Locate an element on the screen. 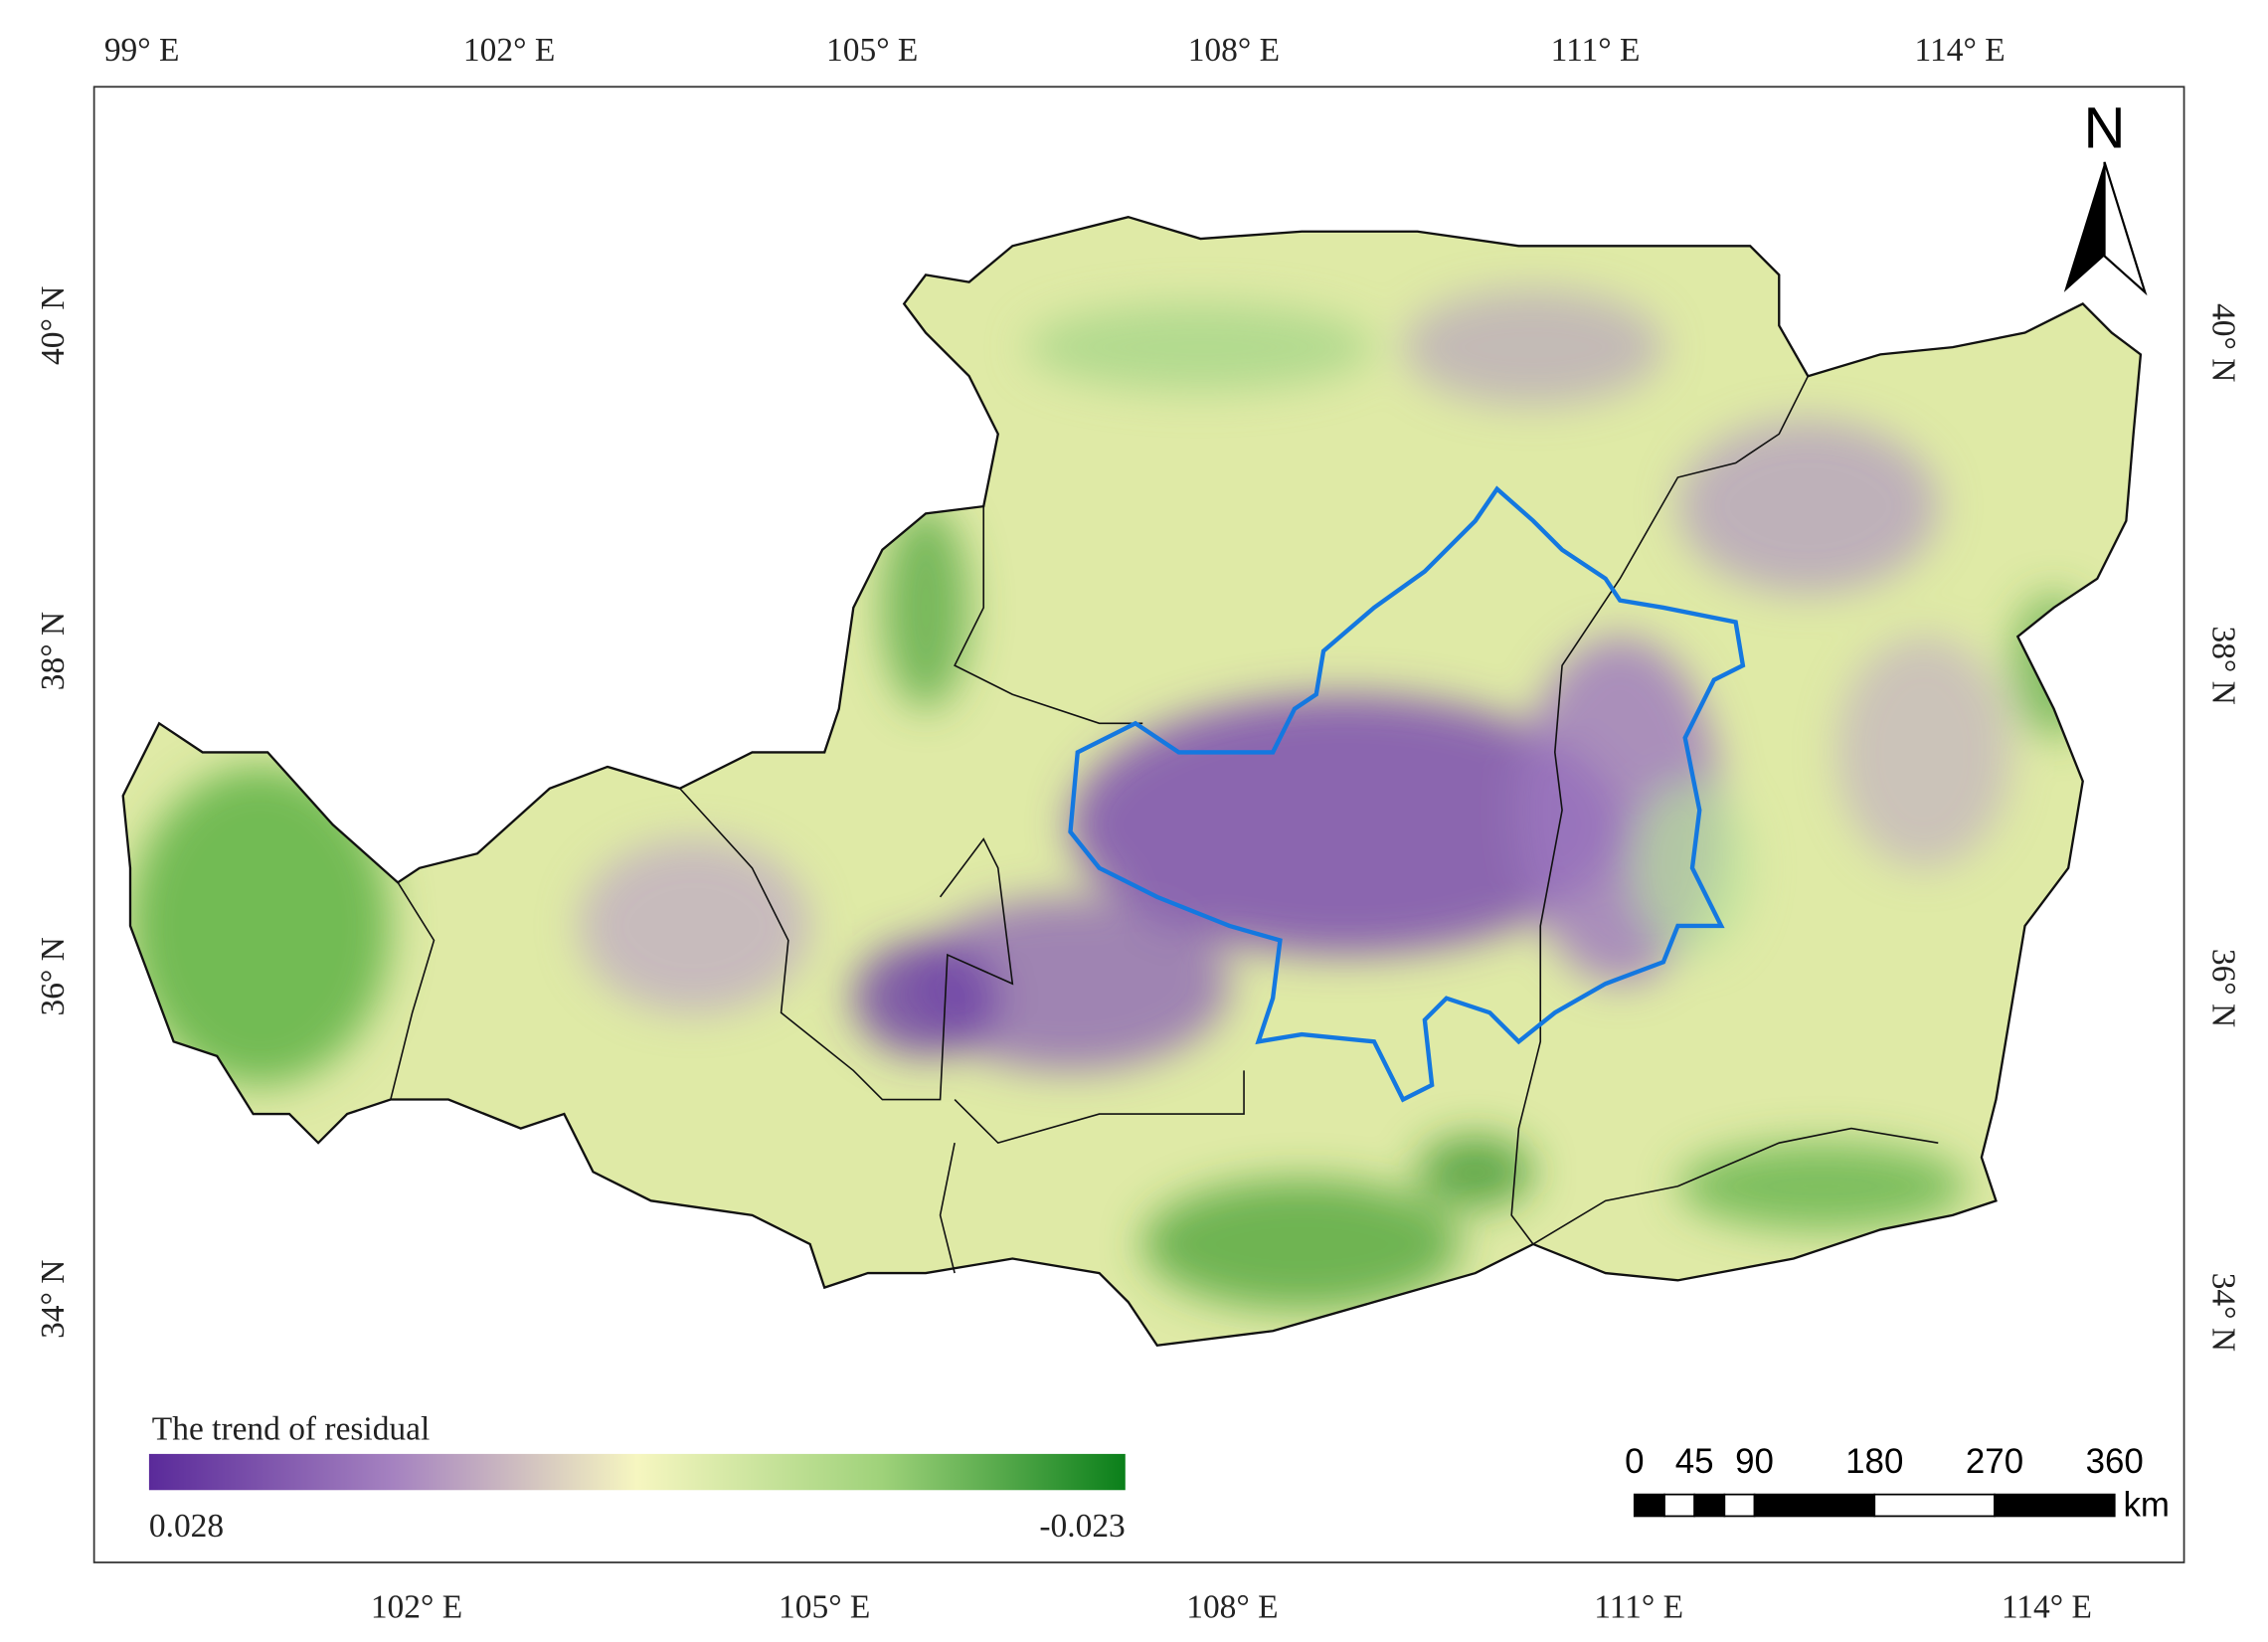 The height and width of the screenshot is (1642, 2268). scale-tick-label: 90 is located at coordinates (1754, 1461).